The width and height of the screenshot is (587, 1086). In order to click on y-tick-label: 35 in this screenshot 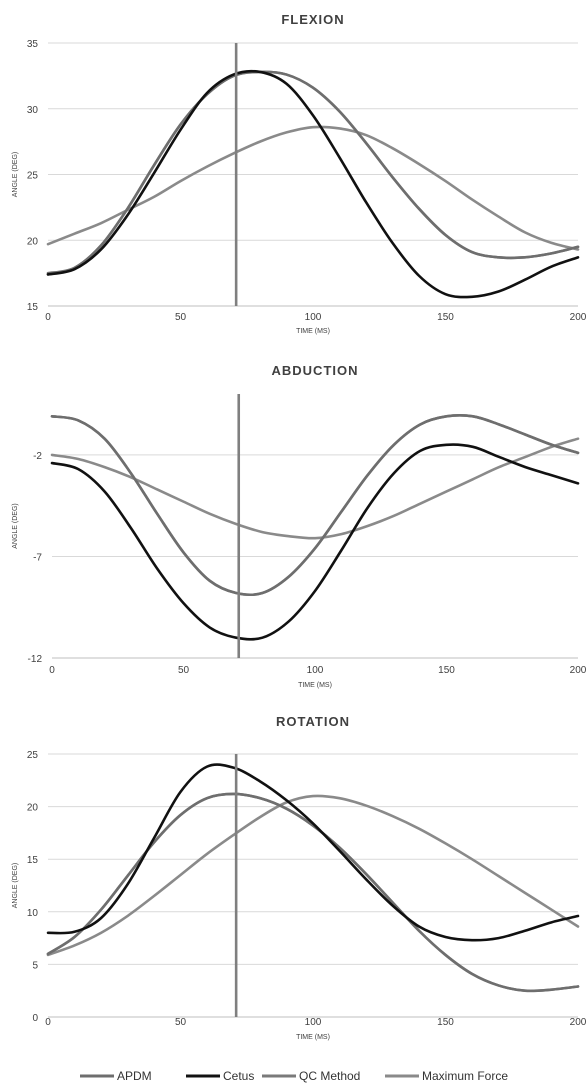, I will do `click(33, 44)`.